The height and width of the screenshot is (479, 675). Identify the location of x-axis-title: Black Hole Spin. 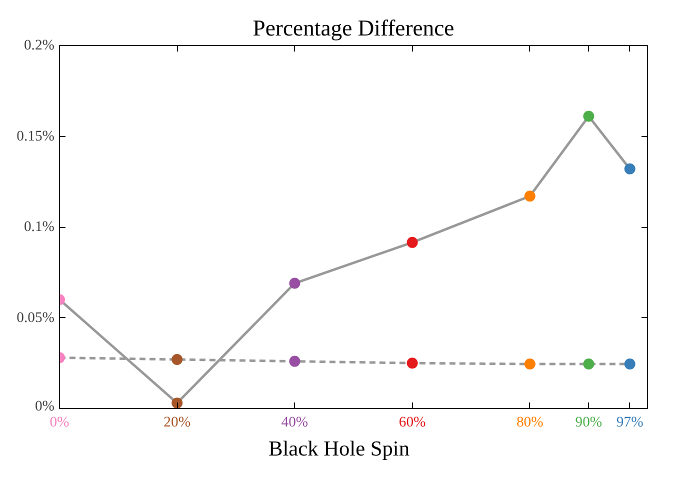
(339, 448).